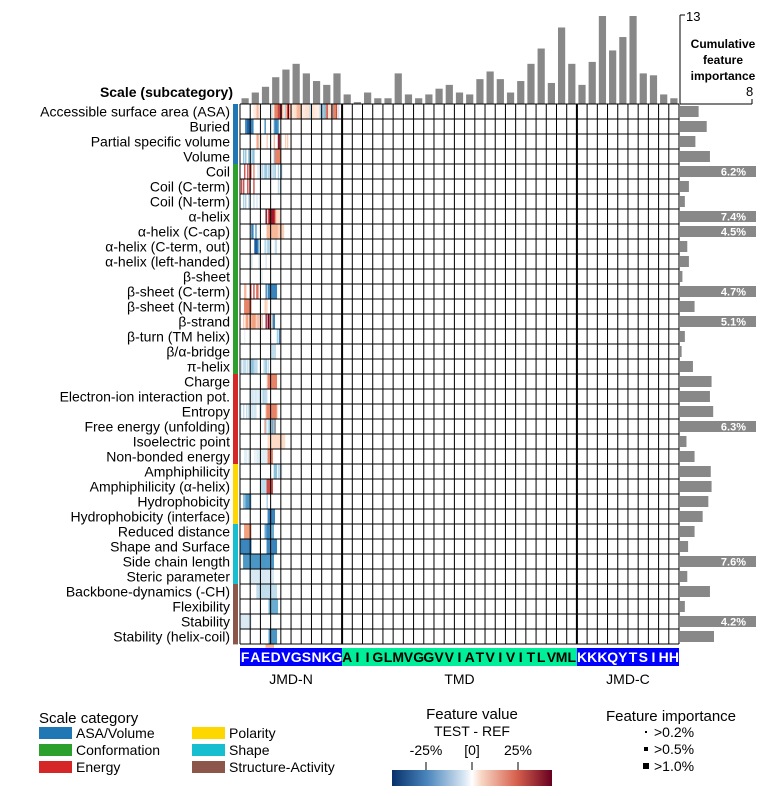 The image size is (766, 796). What do you see at coordinates (235, 374) in the screenshot?
I see `category-strips` at bounding box center [235, 374].